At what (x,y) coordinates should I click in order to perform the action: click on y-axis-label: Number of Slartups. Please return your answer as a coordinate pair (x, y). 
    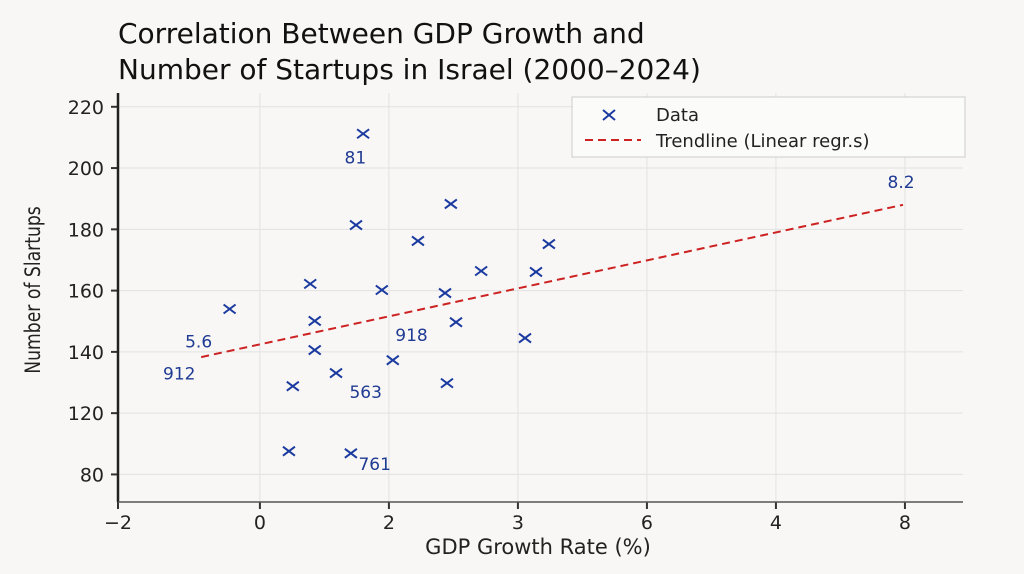
    Looking at the image, I should click on (32, 290).